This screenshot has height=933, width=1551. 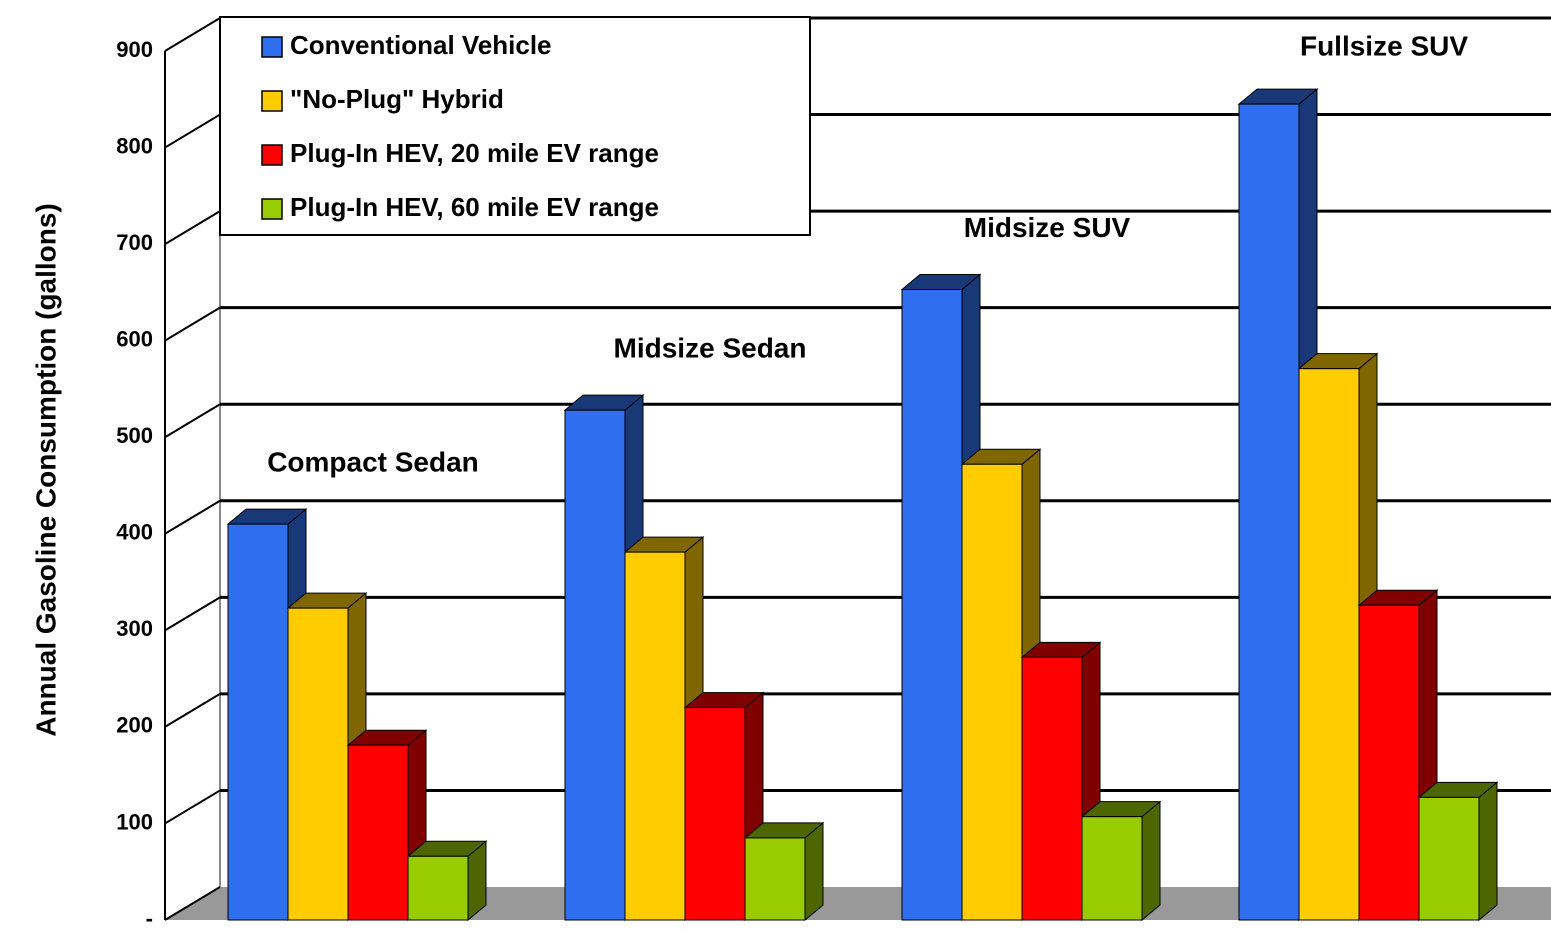 What do you see at coordinates (134, 145) in the screenshot?
I see `y-tick-label: 800` at bounding box center [134, 145].